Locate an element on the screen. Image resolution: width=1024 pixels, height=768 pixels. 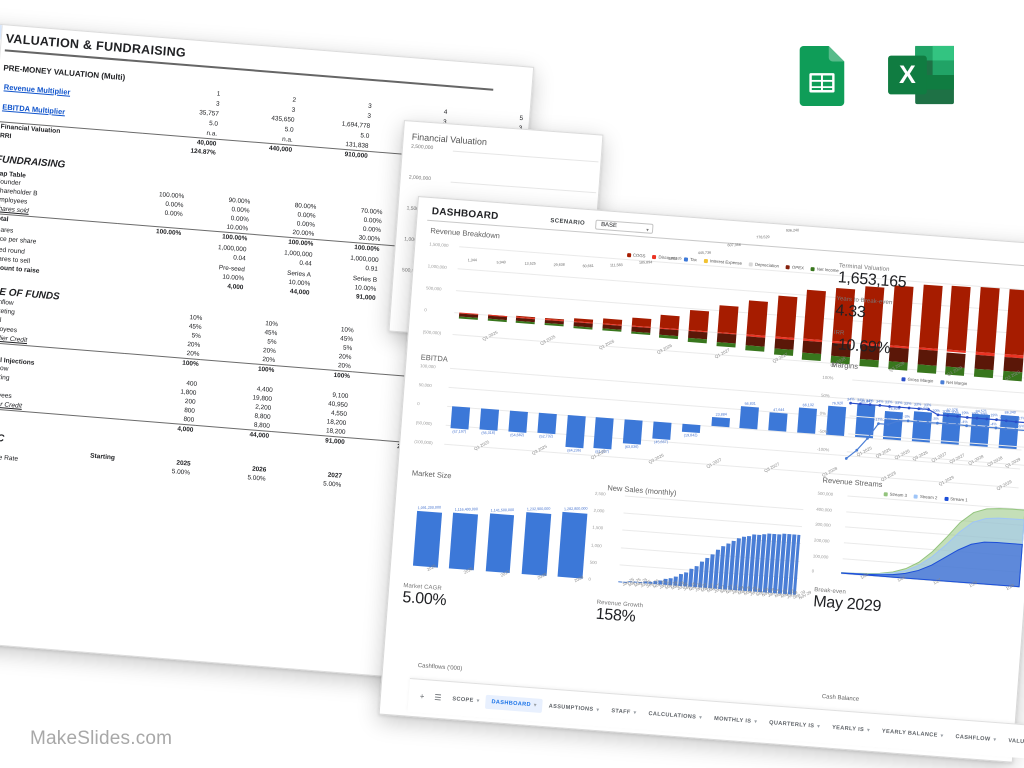
sheet-tab-quarterly-is: QUARTERLY IS ▾ is located at coordinates (795, 724).